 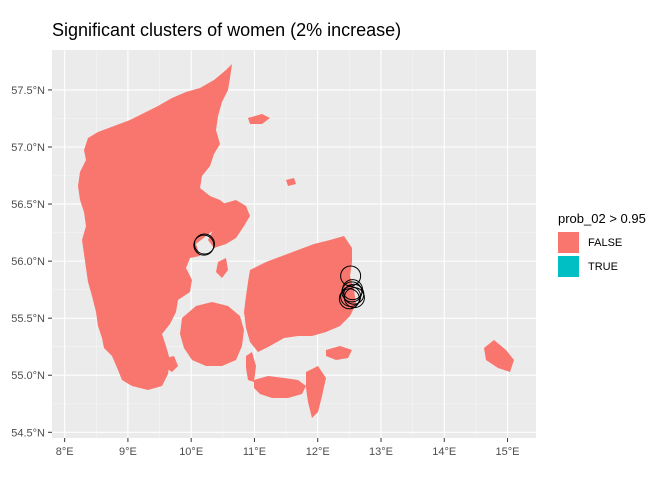 What do you see at coordinates (259, 119) in the screenshot?
I see `land-anholt` at bounding box center [259, 119].